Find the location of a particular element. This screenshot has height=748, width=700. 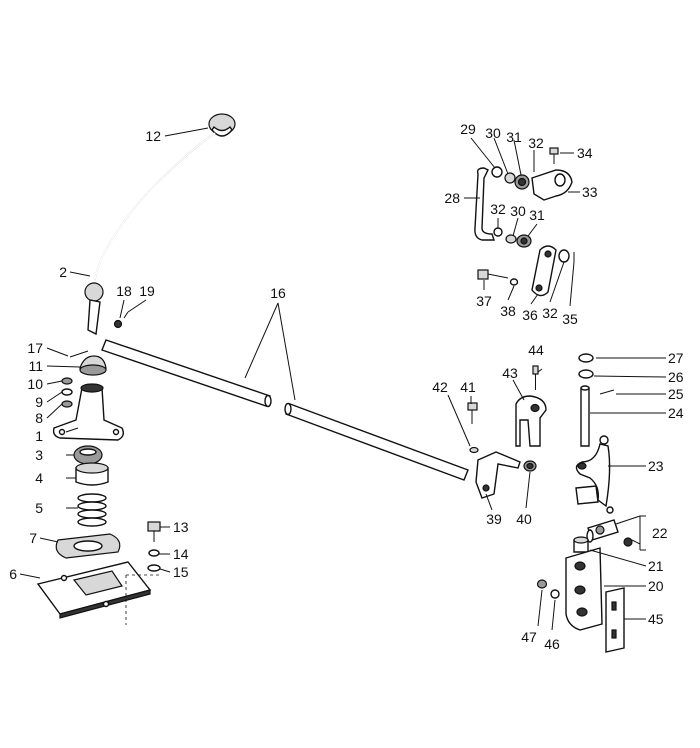

shift-rod-upper is located at coordinates (186, 373).